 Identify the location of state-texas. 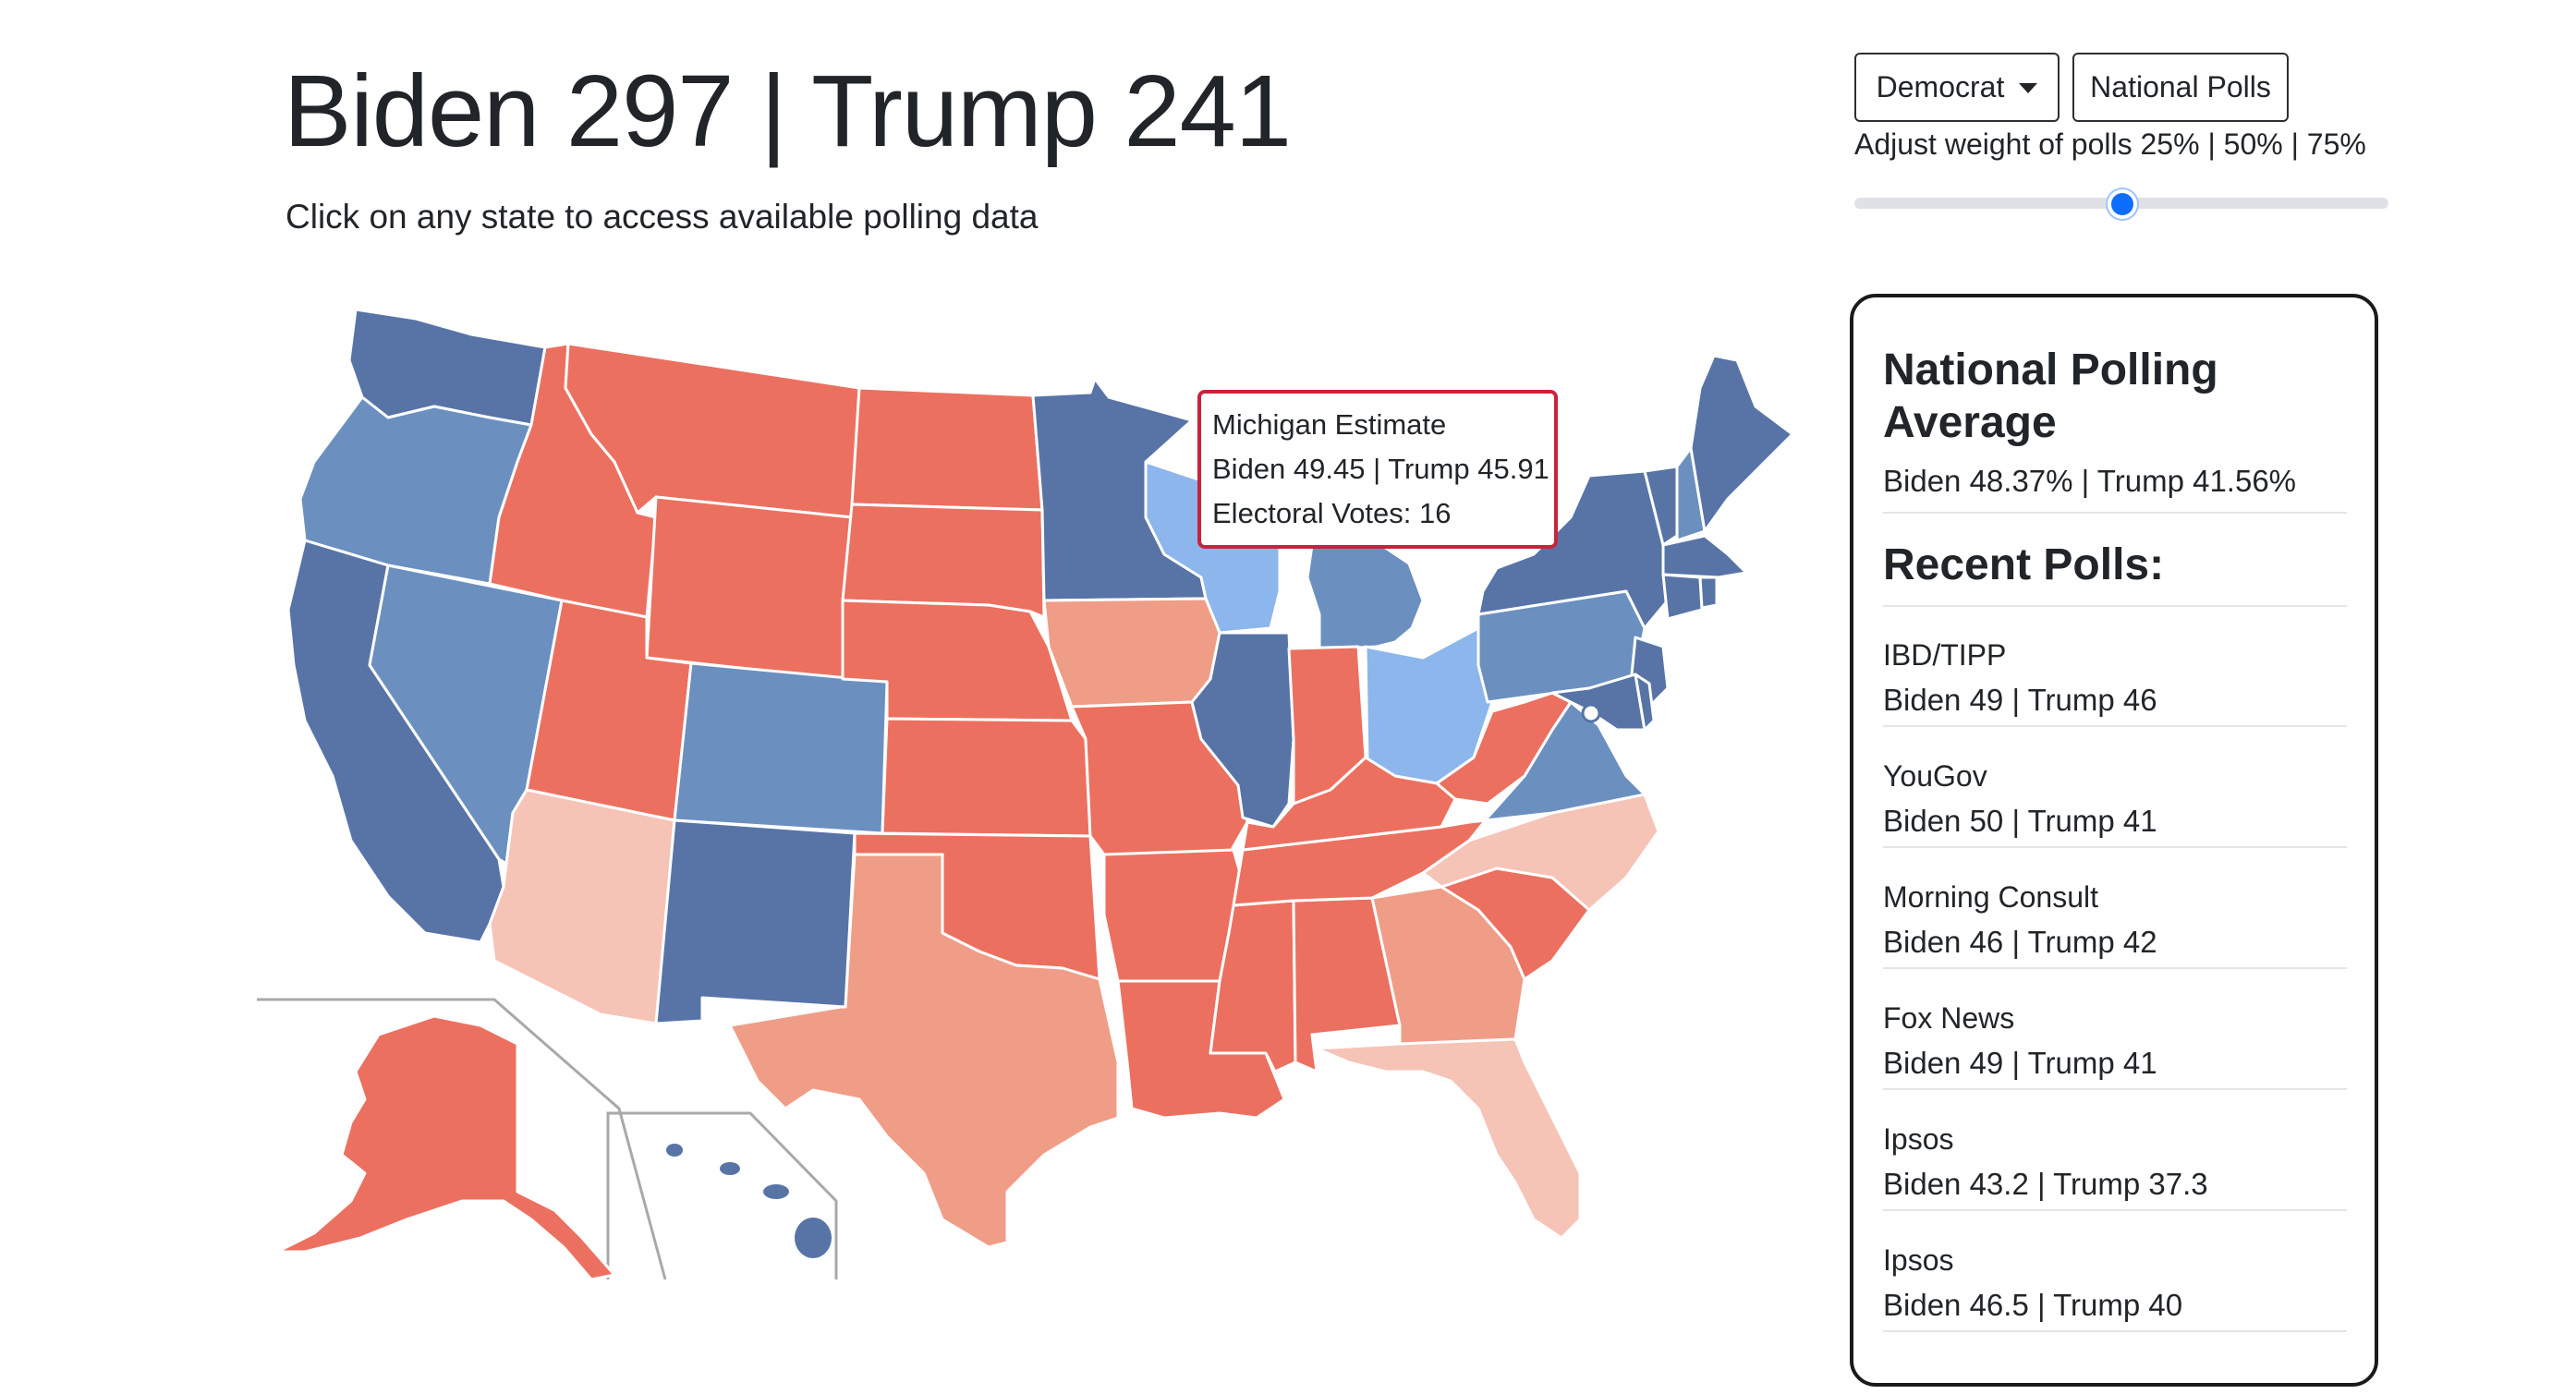
(924, 1051).